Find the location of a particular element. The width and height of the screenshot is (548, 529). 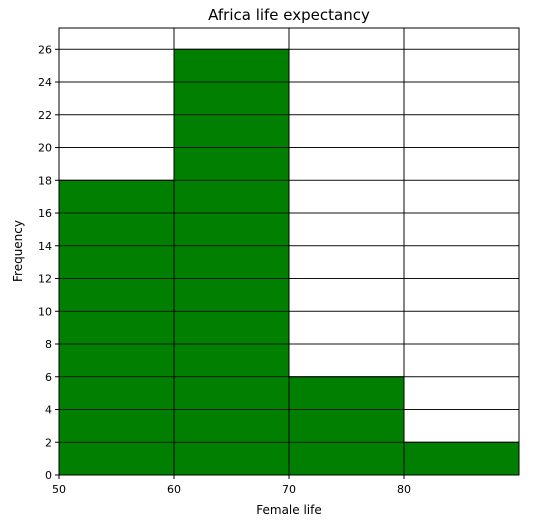

y-tick-label: 18 is located at coordinates (45, 180).